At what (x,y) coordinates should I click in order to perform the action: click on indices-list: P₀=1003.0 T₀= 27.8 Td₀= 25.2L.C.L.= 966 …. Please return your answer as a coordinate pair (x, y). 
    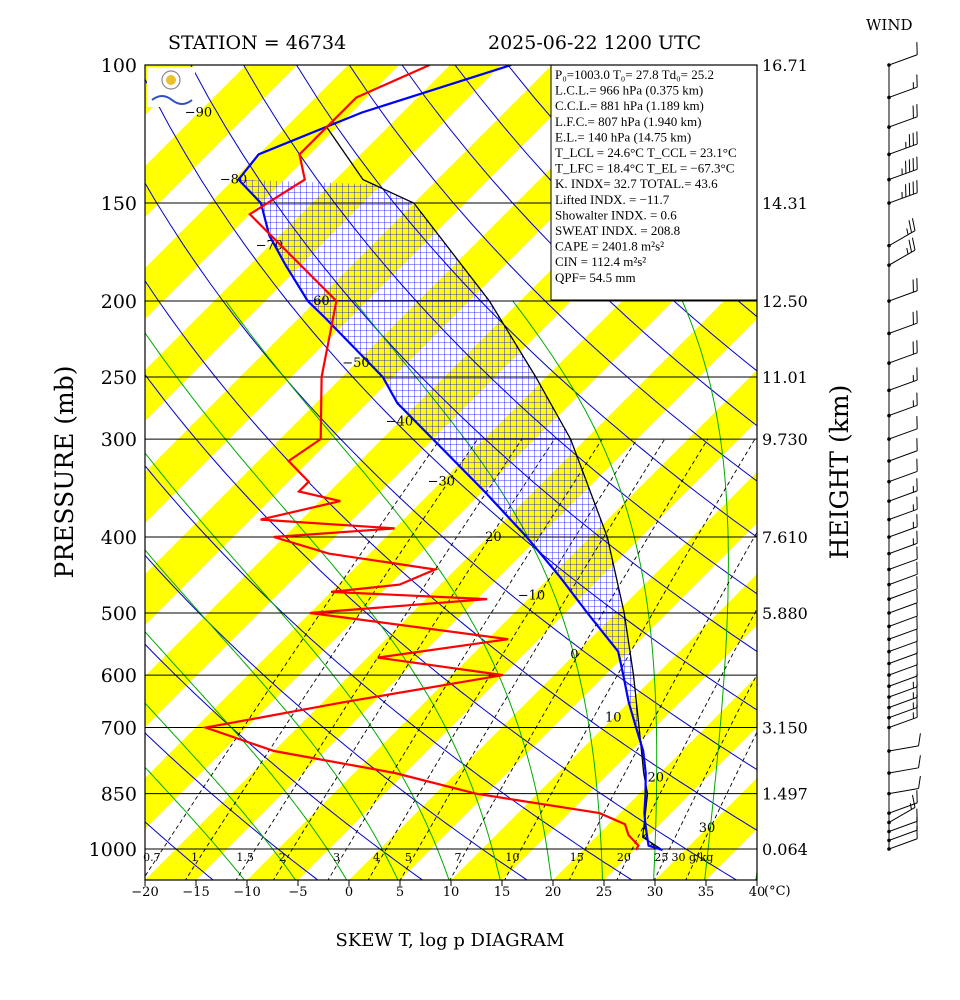
    Looking at the image, I should click on (646, 176).